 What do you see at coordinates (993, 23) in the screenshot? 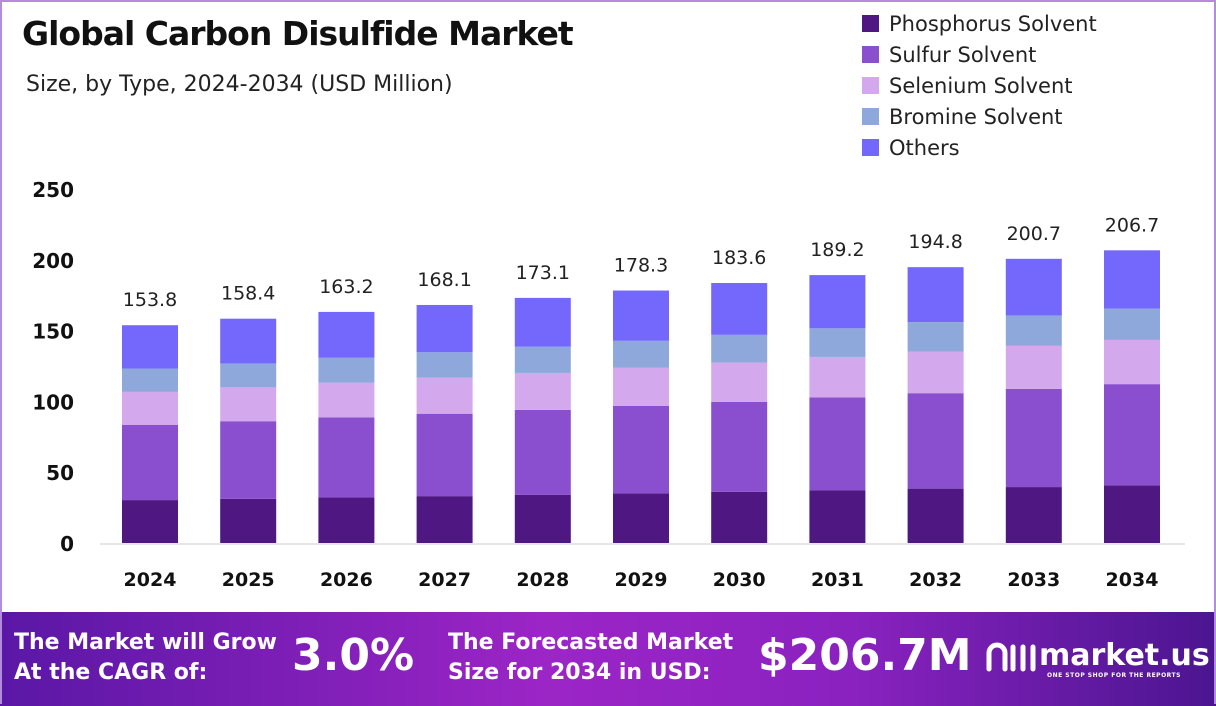
I see `legend-label: Phosphorus Solvent` at bounding box center [993, 23].